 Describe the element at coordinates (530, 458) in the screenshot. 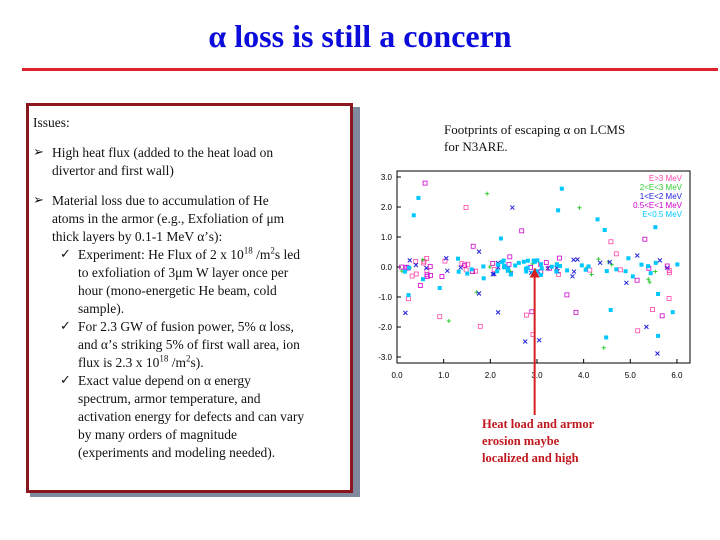

I see `callout-line3: localized and high` at that location.